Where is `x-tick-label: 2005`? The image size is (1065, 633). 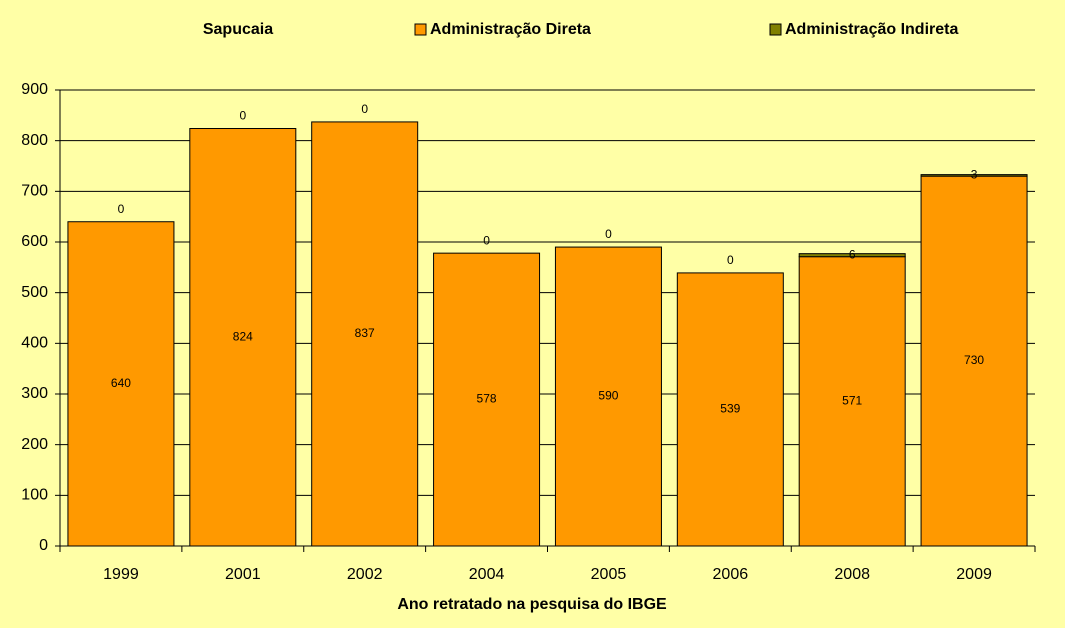
x-tick-label: 2005 is located at coordinates (609, 574).